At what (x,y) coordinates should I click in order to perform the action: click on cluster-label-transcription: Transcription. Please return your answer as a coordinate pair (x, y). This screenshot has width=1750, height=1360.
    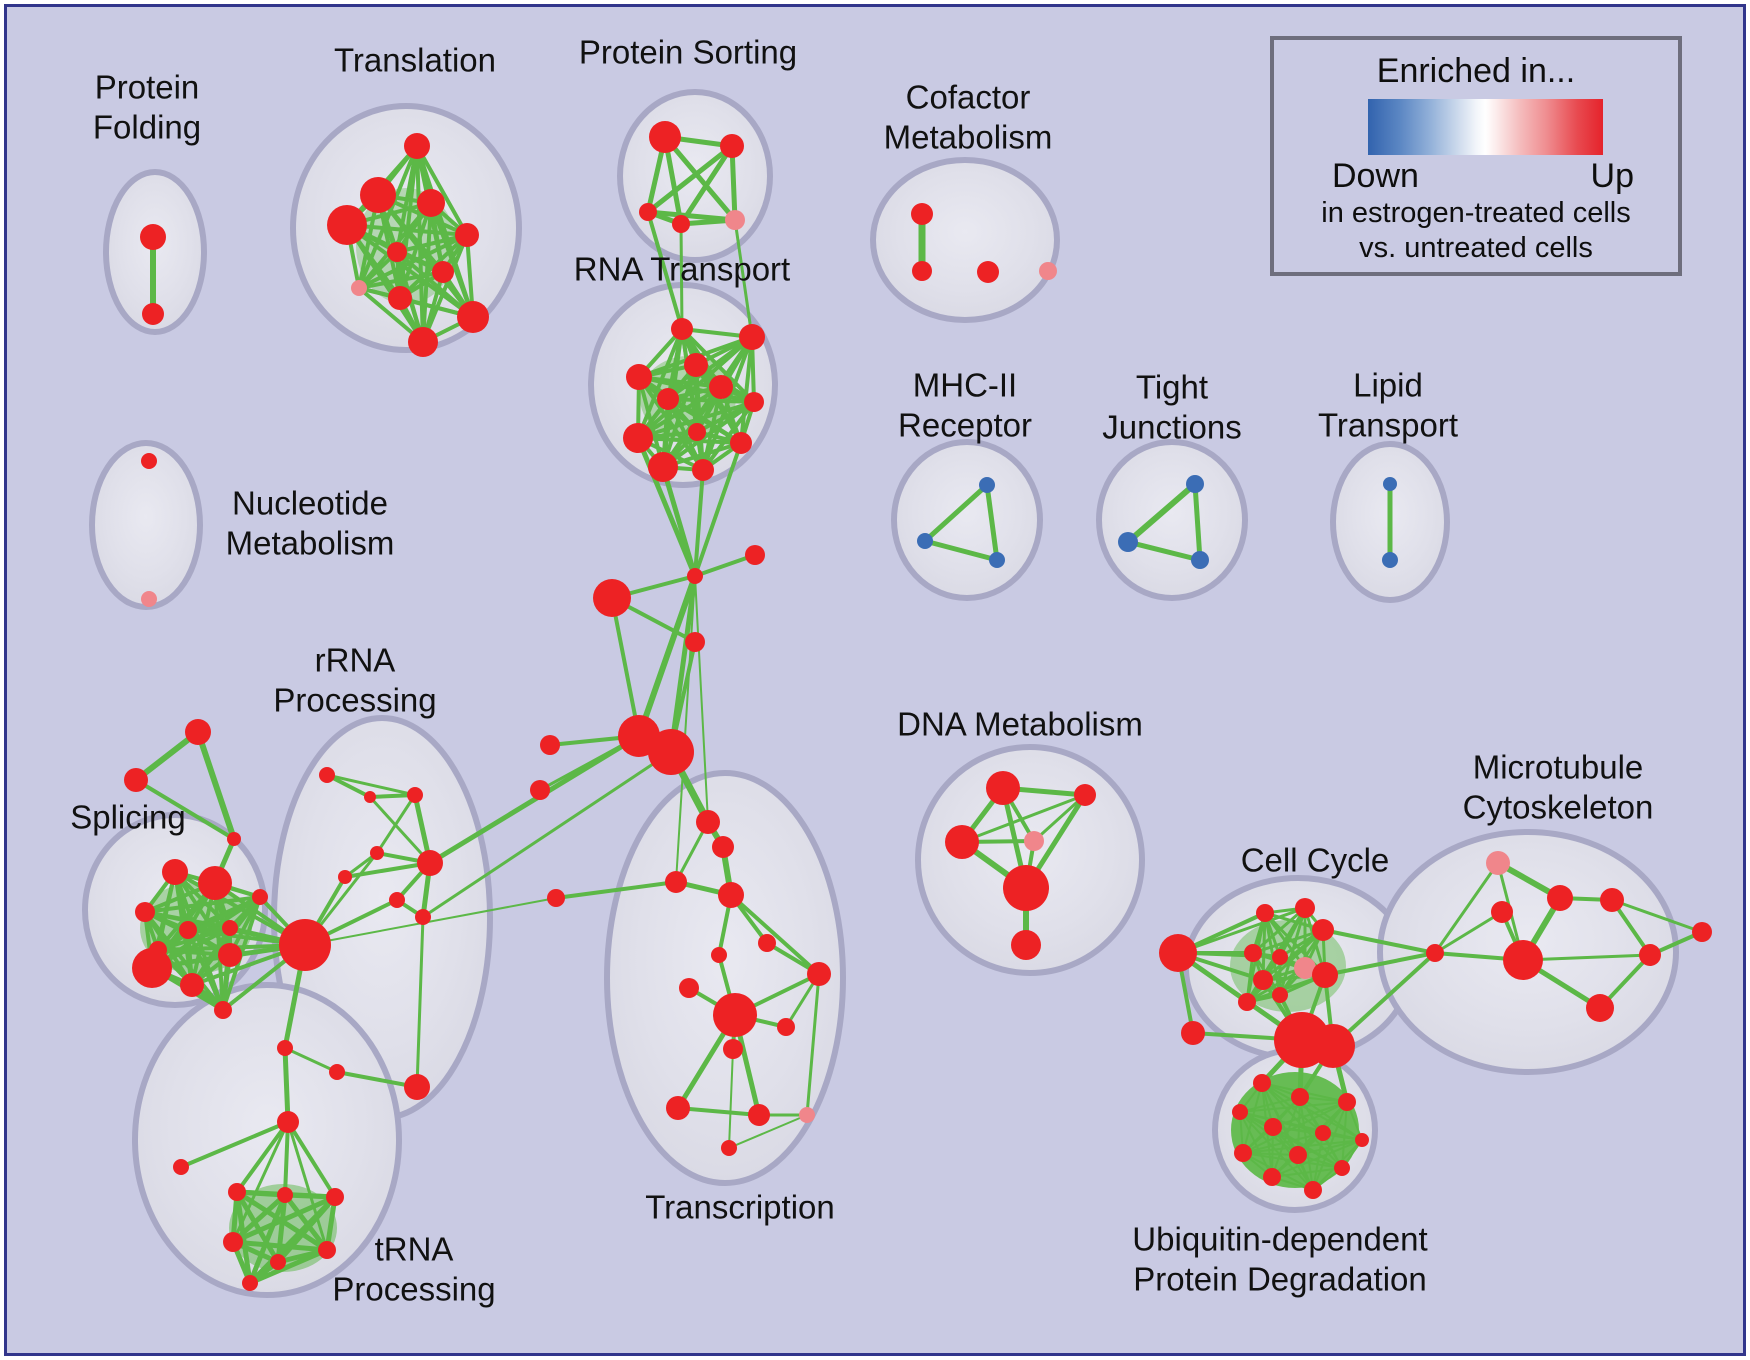
    Looking at the image, I should click on (740, 1207).